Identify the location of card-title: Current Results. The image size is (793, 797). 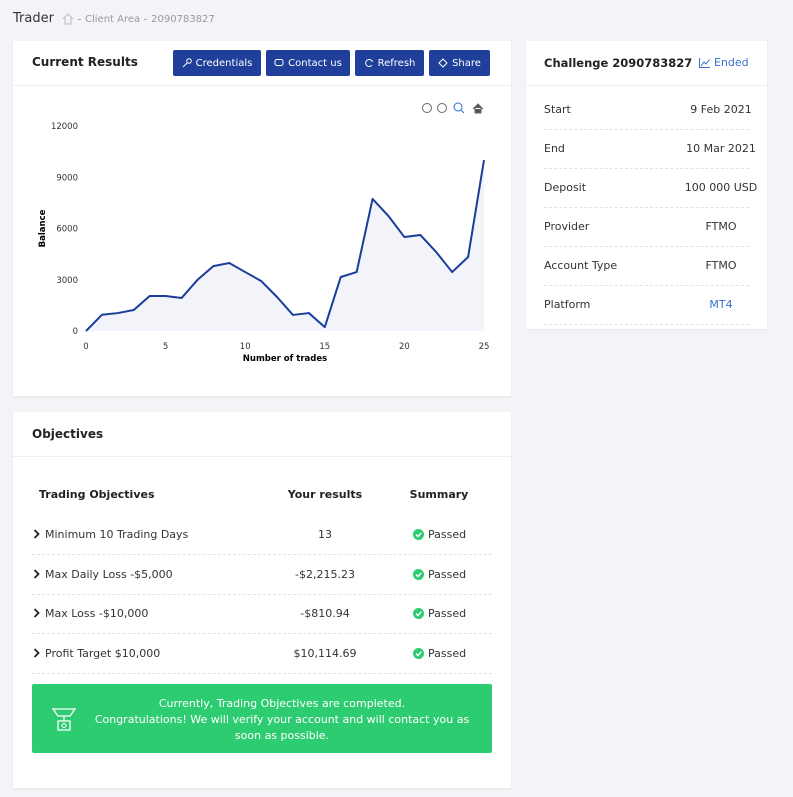
(85, 62).